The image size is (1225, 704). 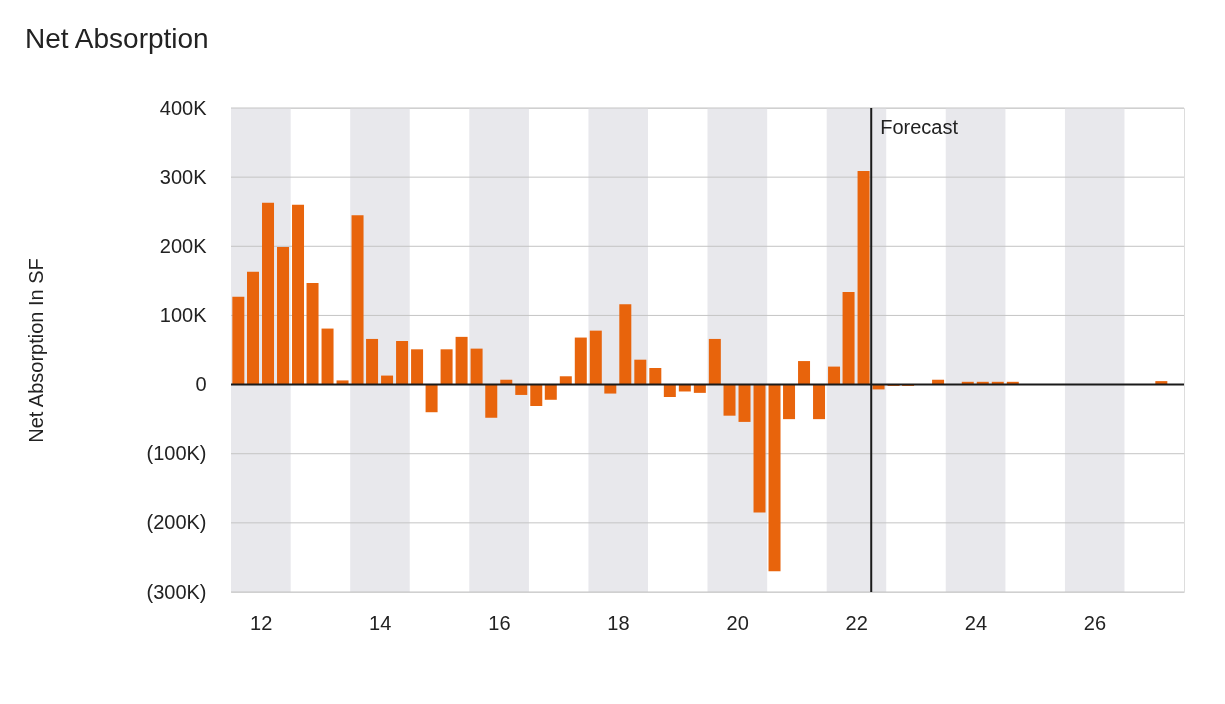 What do you see at coordinates (856, 622) in the screenshot?
I see `x-tick-label: 22` at bounding box center [856, 622].